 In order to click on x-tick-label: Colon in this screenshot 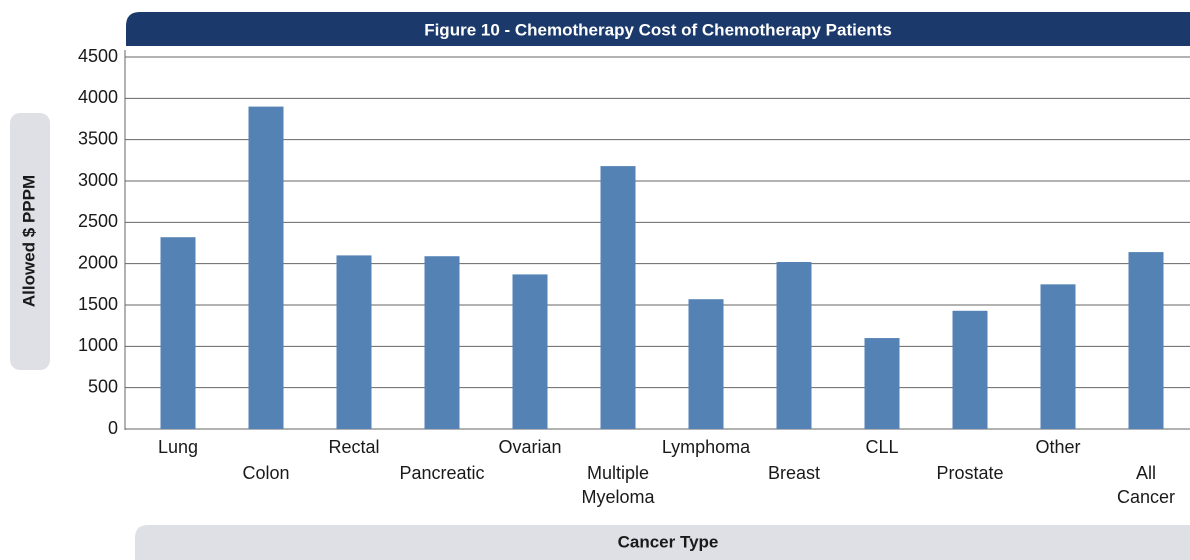, I will do `click(265, 473)`.